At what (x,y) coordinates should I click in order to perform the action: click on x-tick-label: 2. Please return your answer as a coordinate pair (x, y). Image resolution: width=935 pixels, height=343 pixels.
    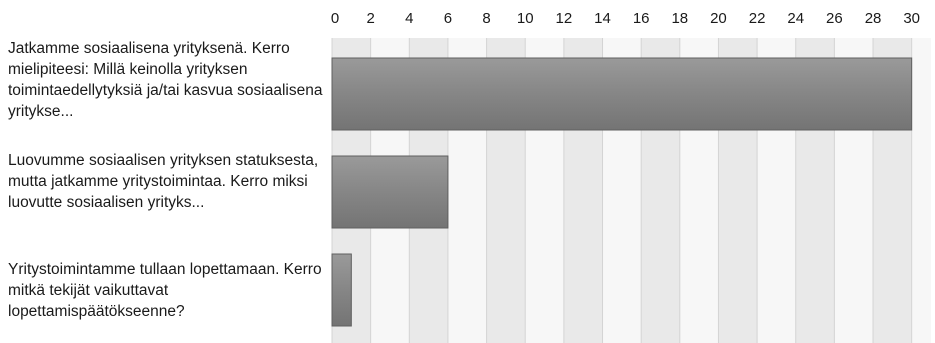
    Looking at the image, I should click on (370, 18).